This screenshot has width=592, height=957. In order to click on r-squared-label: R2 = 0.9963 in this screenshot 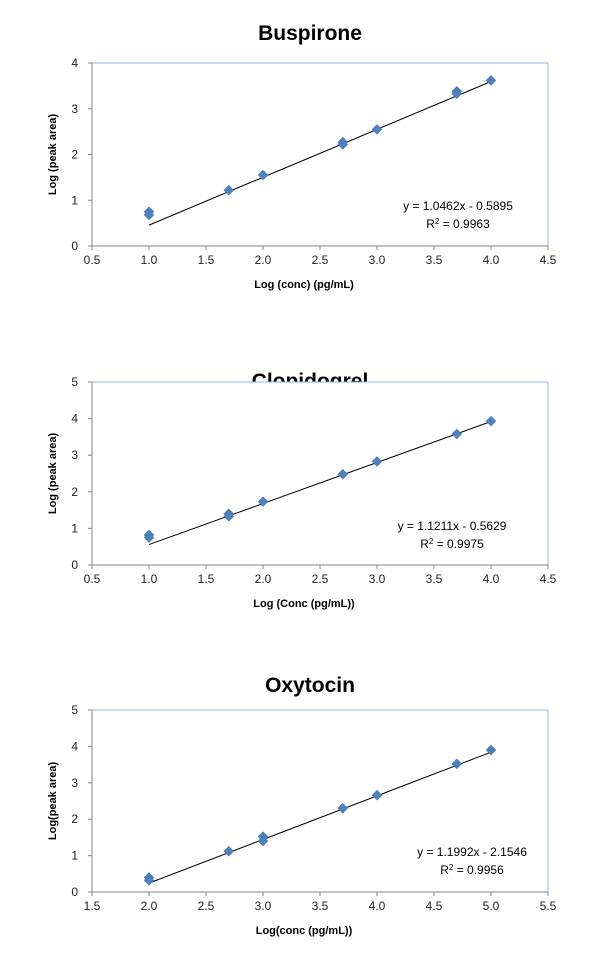, I will do `click(458, 224)`.